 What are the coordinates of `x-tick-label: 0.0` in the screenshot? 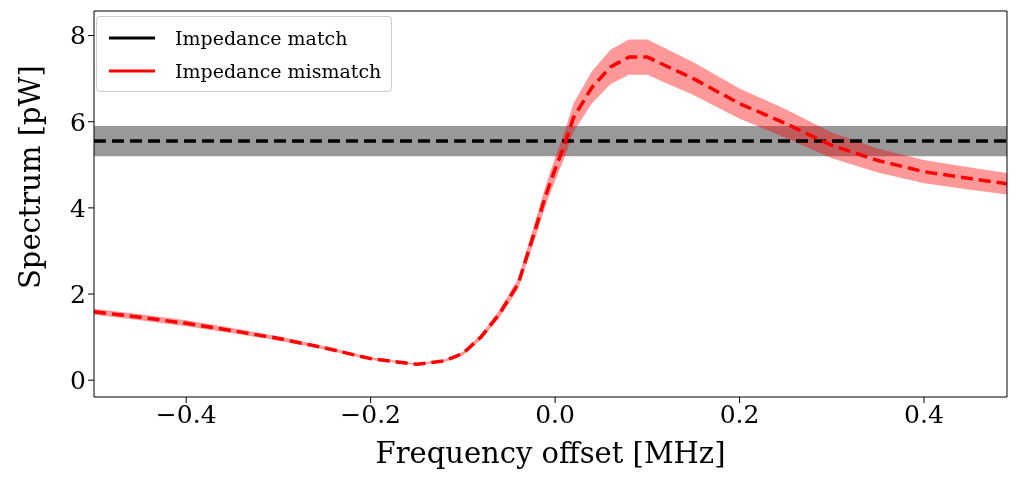 It's located at (555, 414).